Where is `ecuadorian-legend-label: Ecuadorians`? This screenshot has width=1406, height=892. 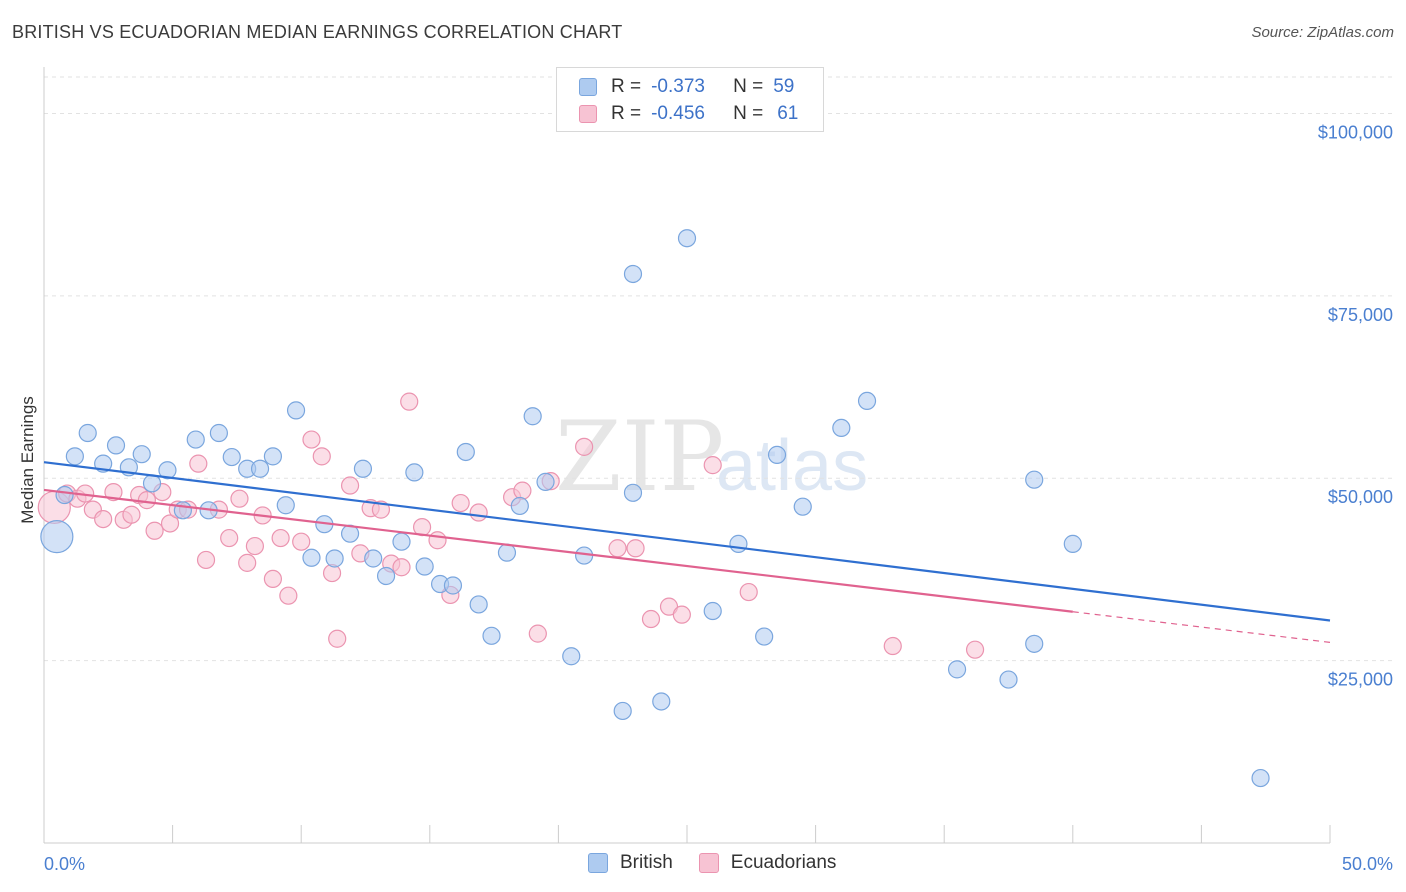 ecuadorian-legend-label: Ecuadorians is located at coordinates (783, 862).